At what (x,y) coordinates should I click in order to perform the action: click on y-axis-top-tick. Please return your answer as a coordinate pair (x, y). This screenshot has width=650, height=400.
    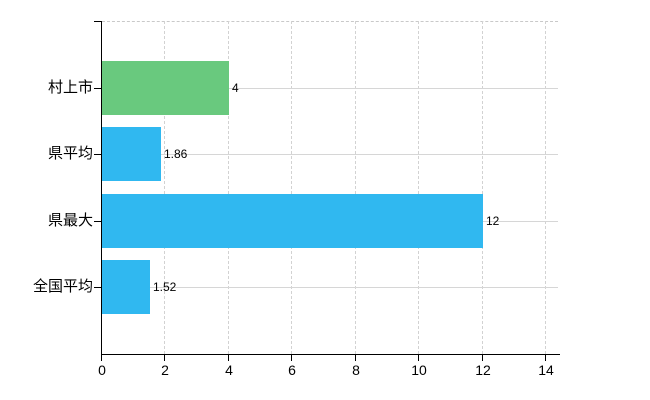
    Looking at the image, I should click on (97, 21).